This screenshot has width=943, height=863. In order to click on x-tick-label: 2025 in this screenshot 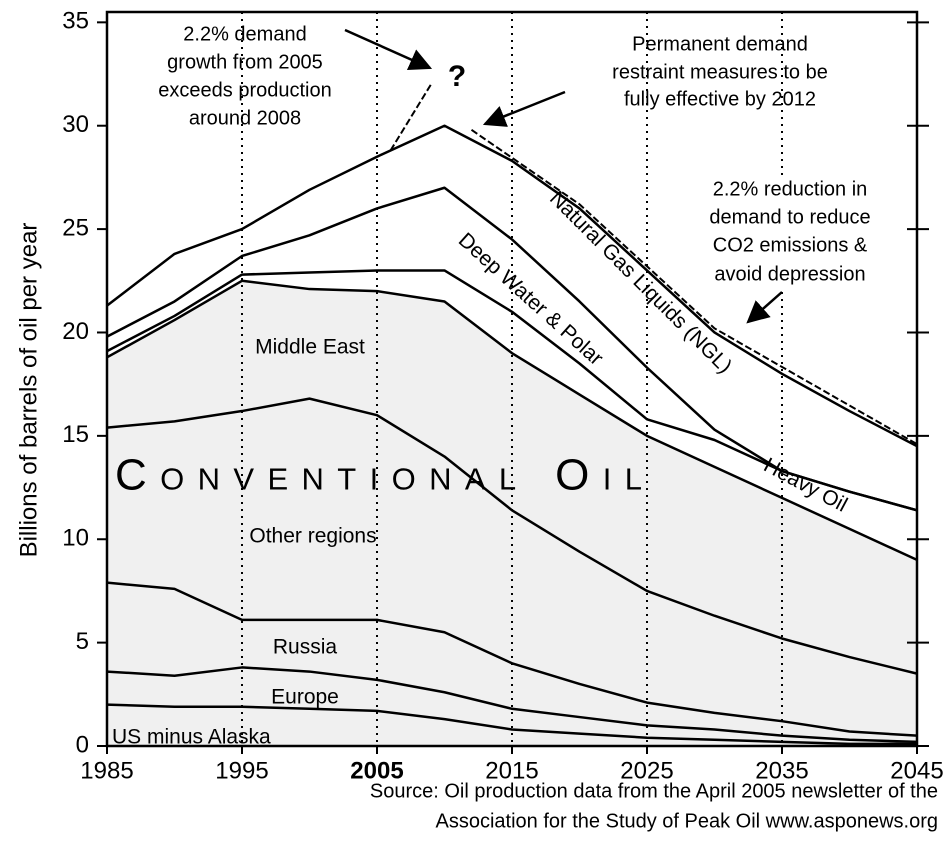, I will do `click(646, 770)`.